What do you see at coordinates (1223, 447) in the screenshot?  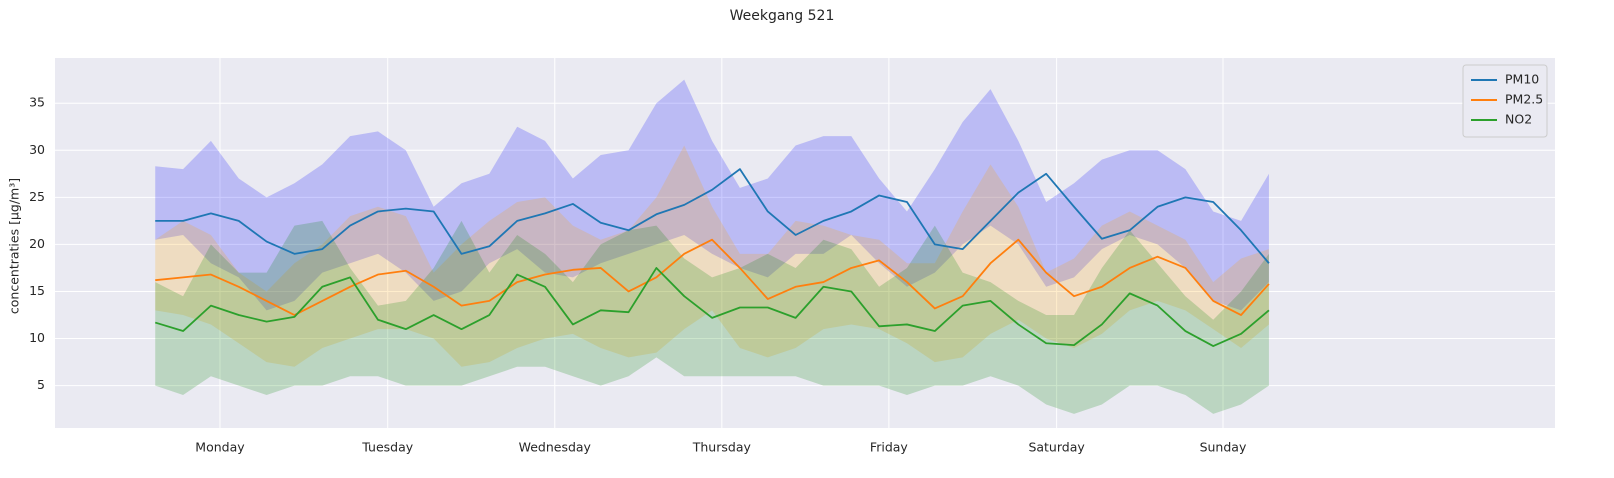 I see `x-tick-label: Sunday` at bounding box center [1223, 447].